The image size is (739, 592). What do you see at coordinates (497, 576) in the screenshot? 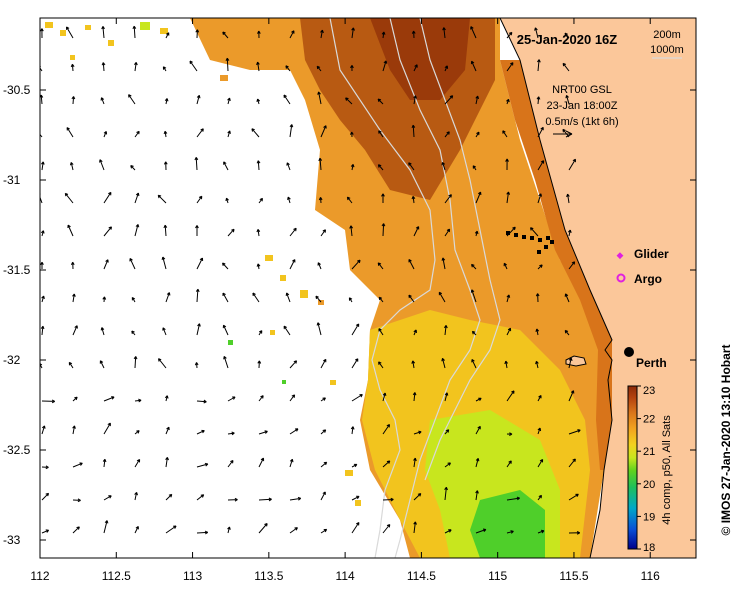
I see `x-tick-label: 115` at bounding box center [497, 576].